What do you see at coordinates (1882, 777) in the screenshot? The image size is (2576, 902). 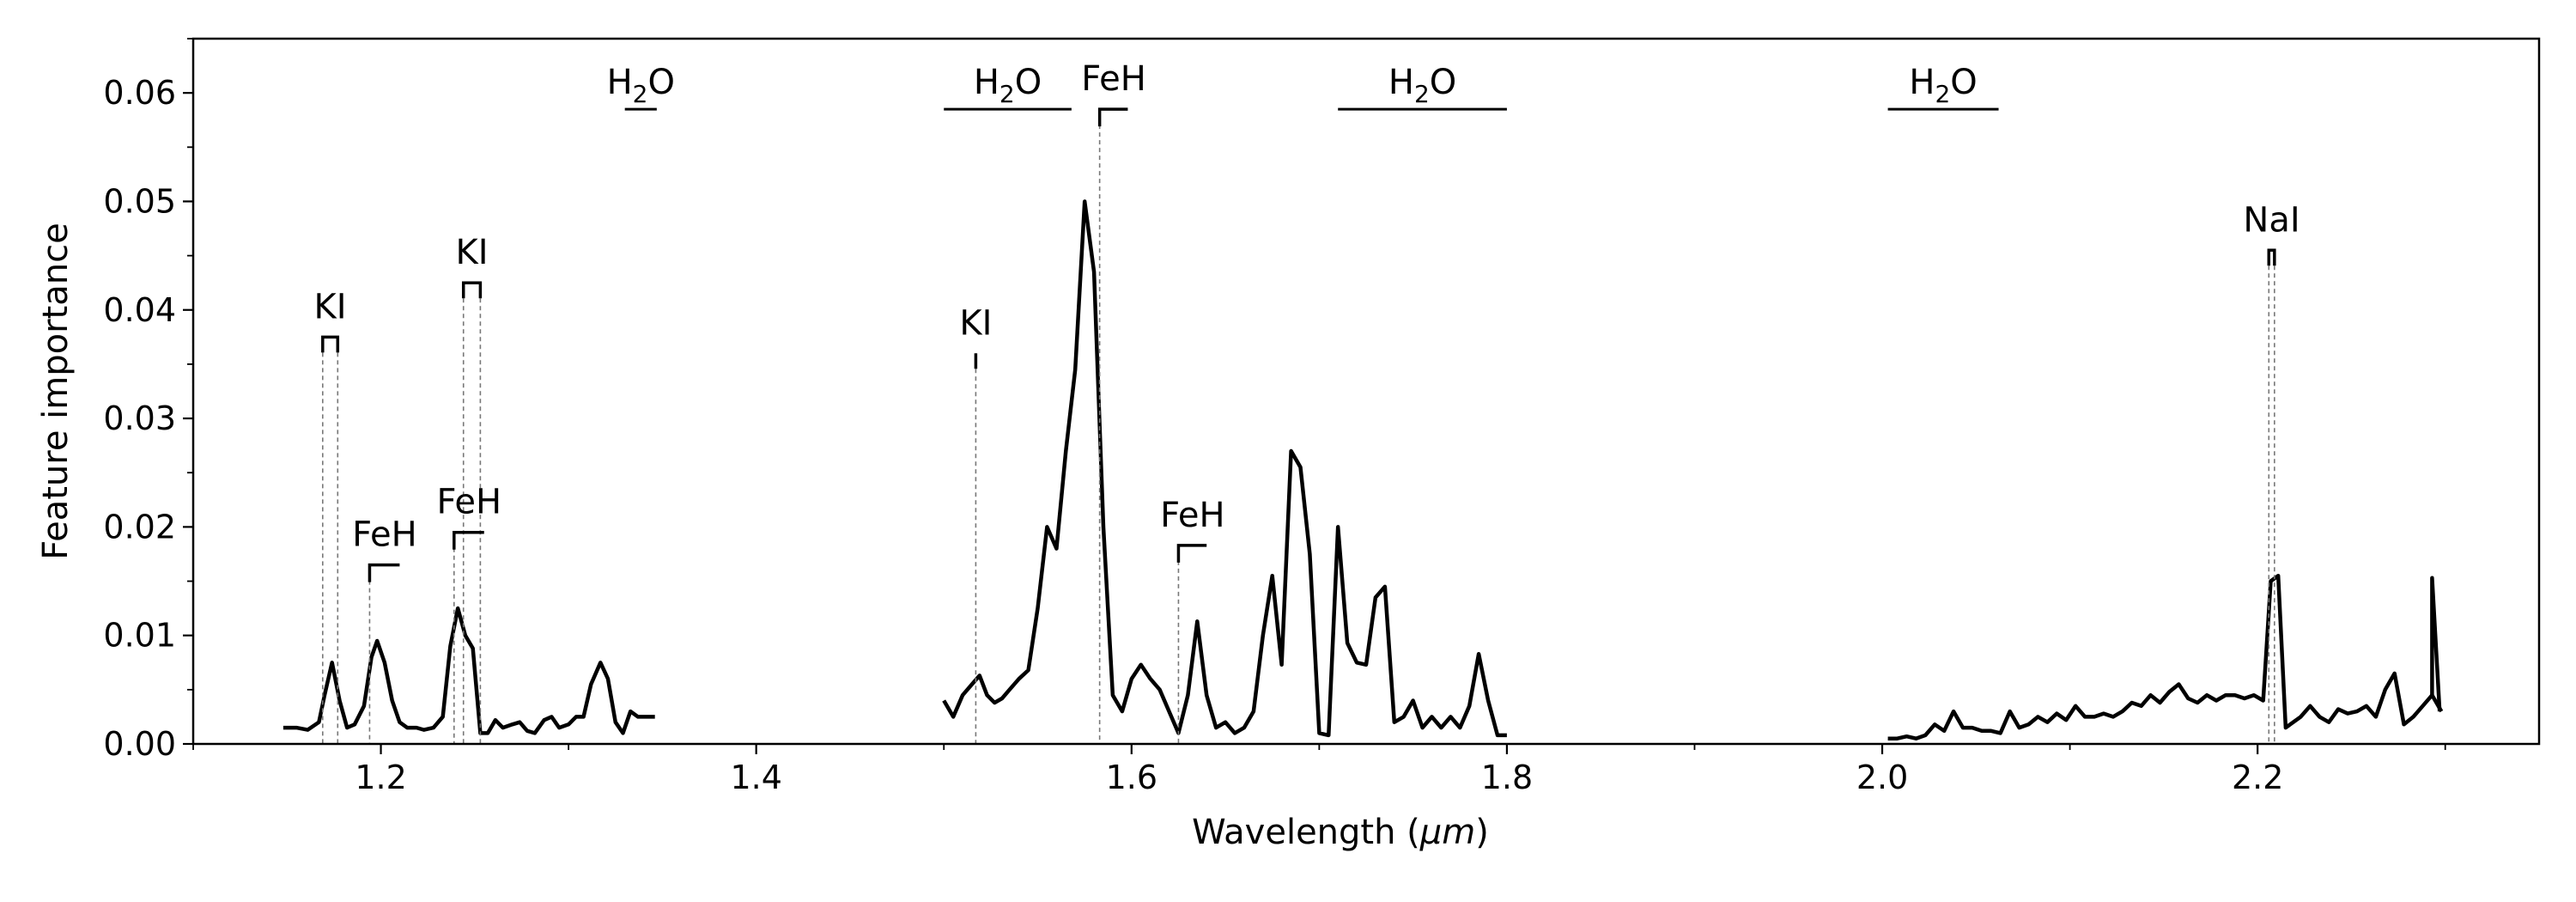 I see `x-tick-label: 2.0` at bounding box center [1882, 777].